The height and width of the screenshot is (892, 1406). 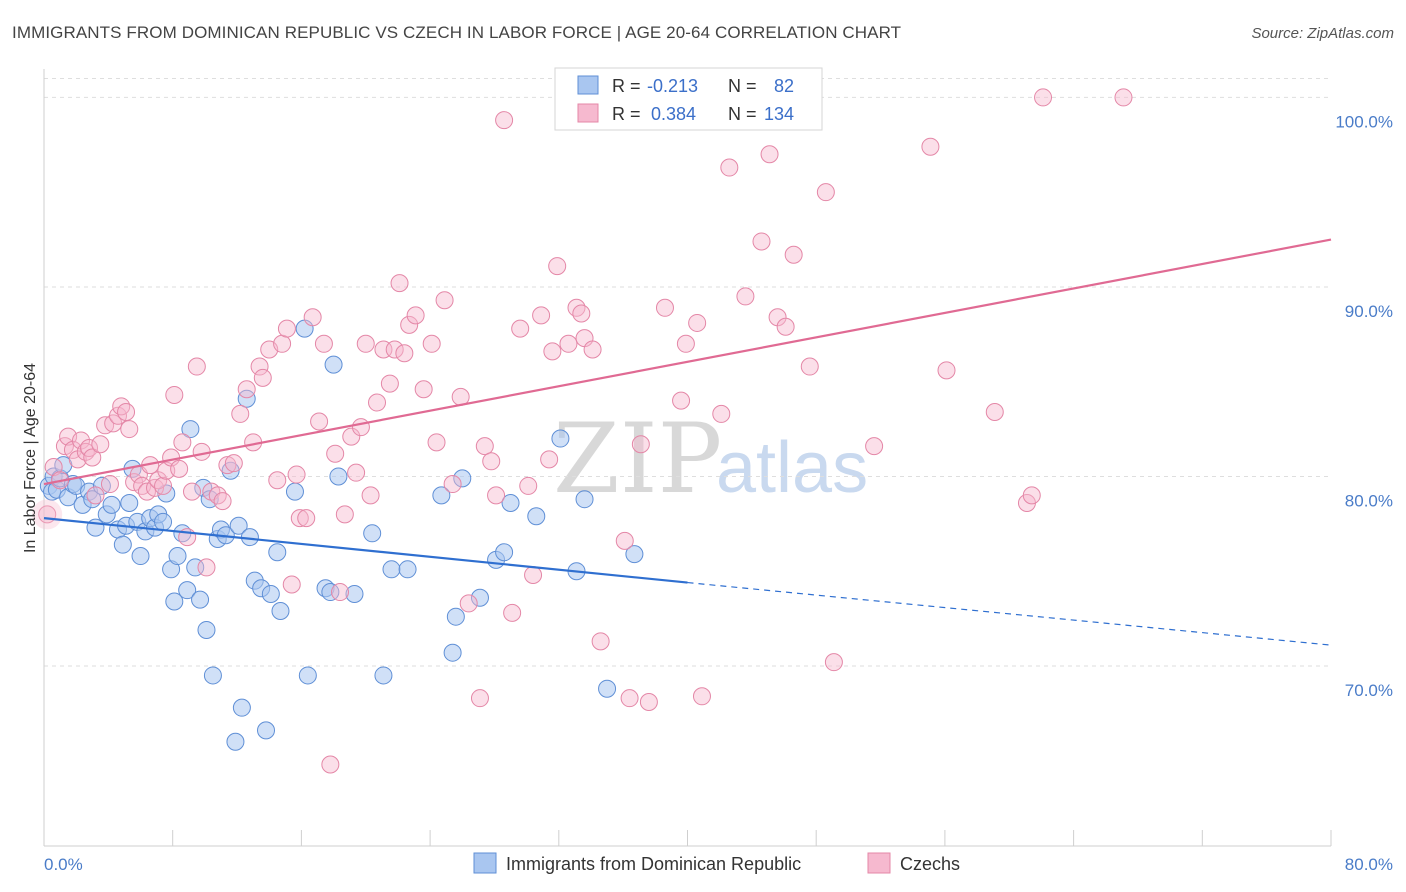 What do you see at coordinates (30, 458) in the screenshot?
I see `y-axis-label: In Labor Force | Age 20-64` at bounding box center [30, 458].